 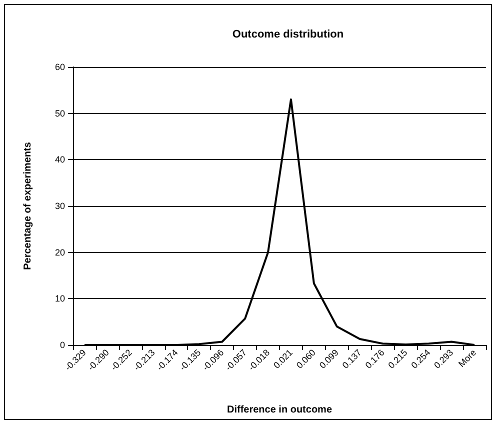 I want to click on y-tick-label: 10, so click(x=59, y=299).